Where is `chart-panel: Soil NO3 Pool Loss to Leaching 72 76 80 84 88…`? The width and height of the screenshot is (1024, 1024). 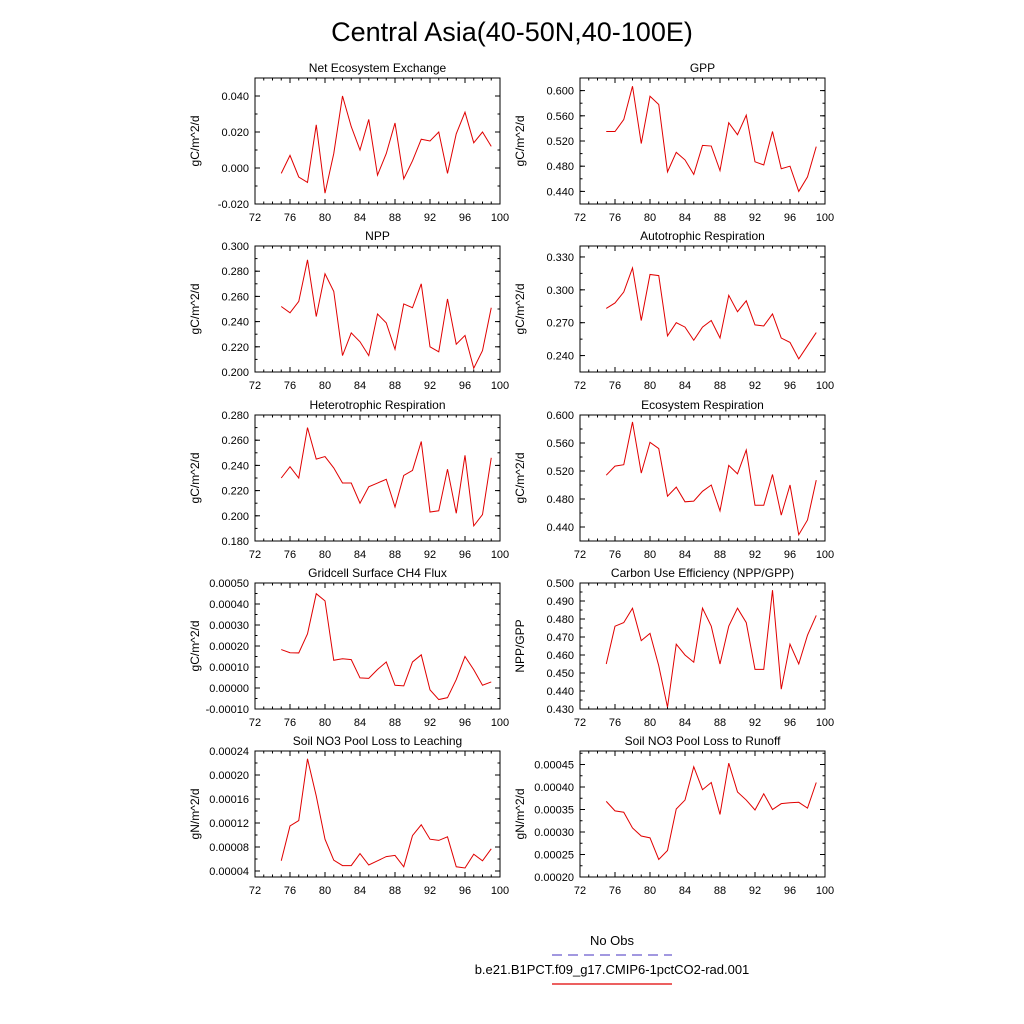
chart-panel: Soil NO3 Pool Loss to Leaching 72 76 80 84 88… is located at coordinates (348, 815).